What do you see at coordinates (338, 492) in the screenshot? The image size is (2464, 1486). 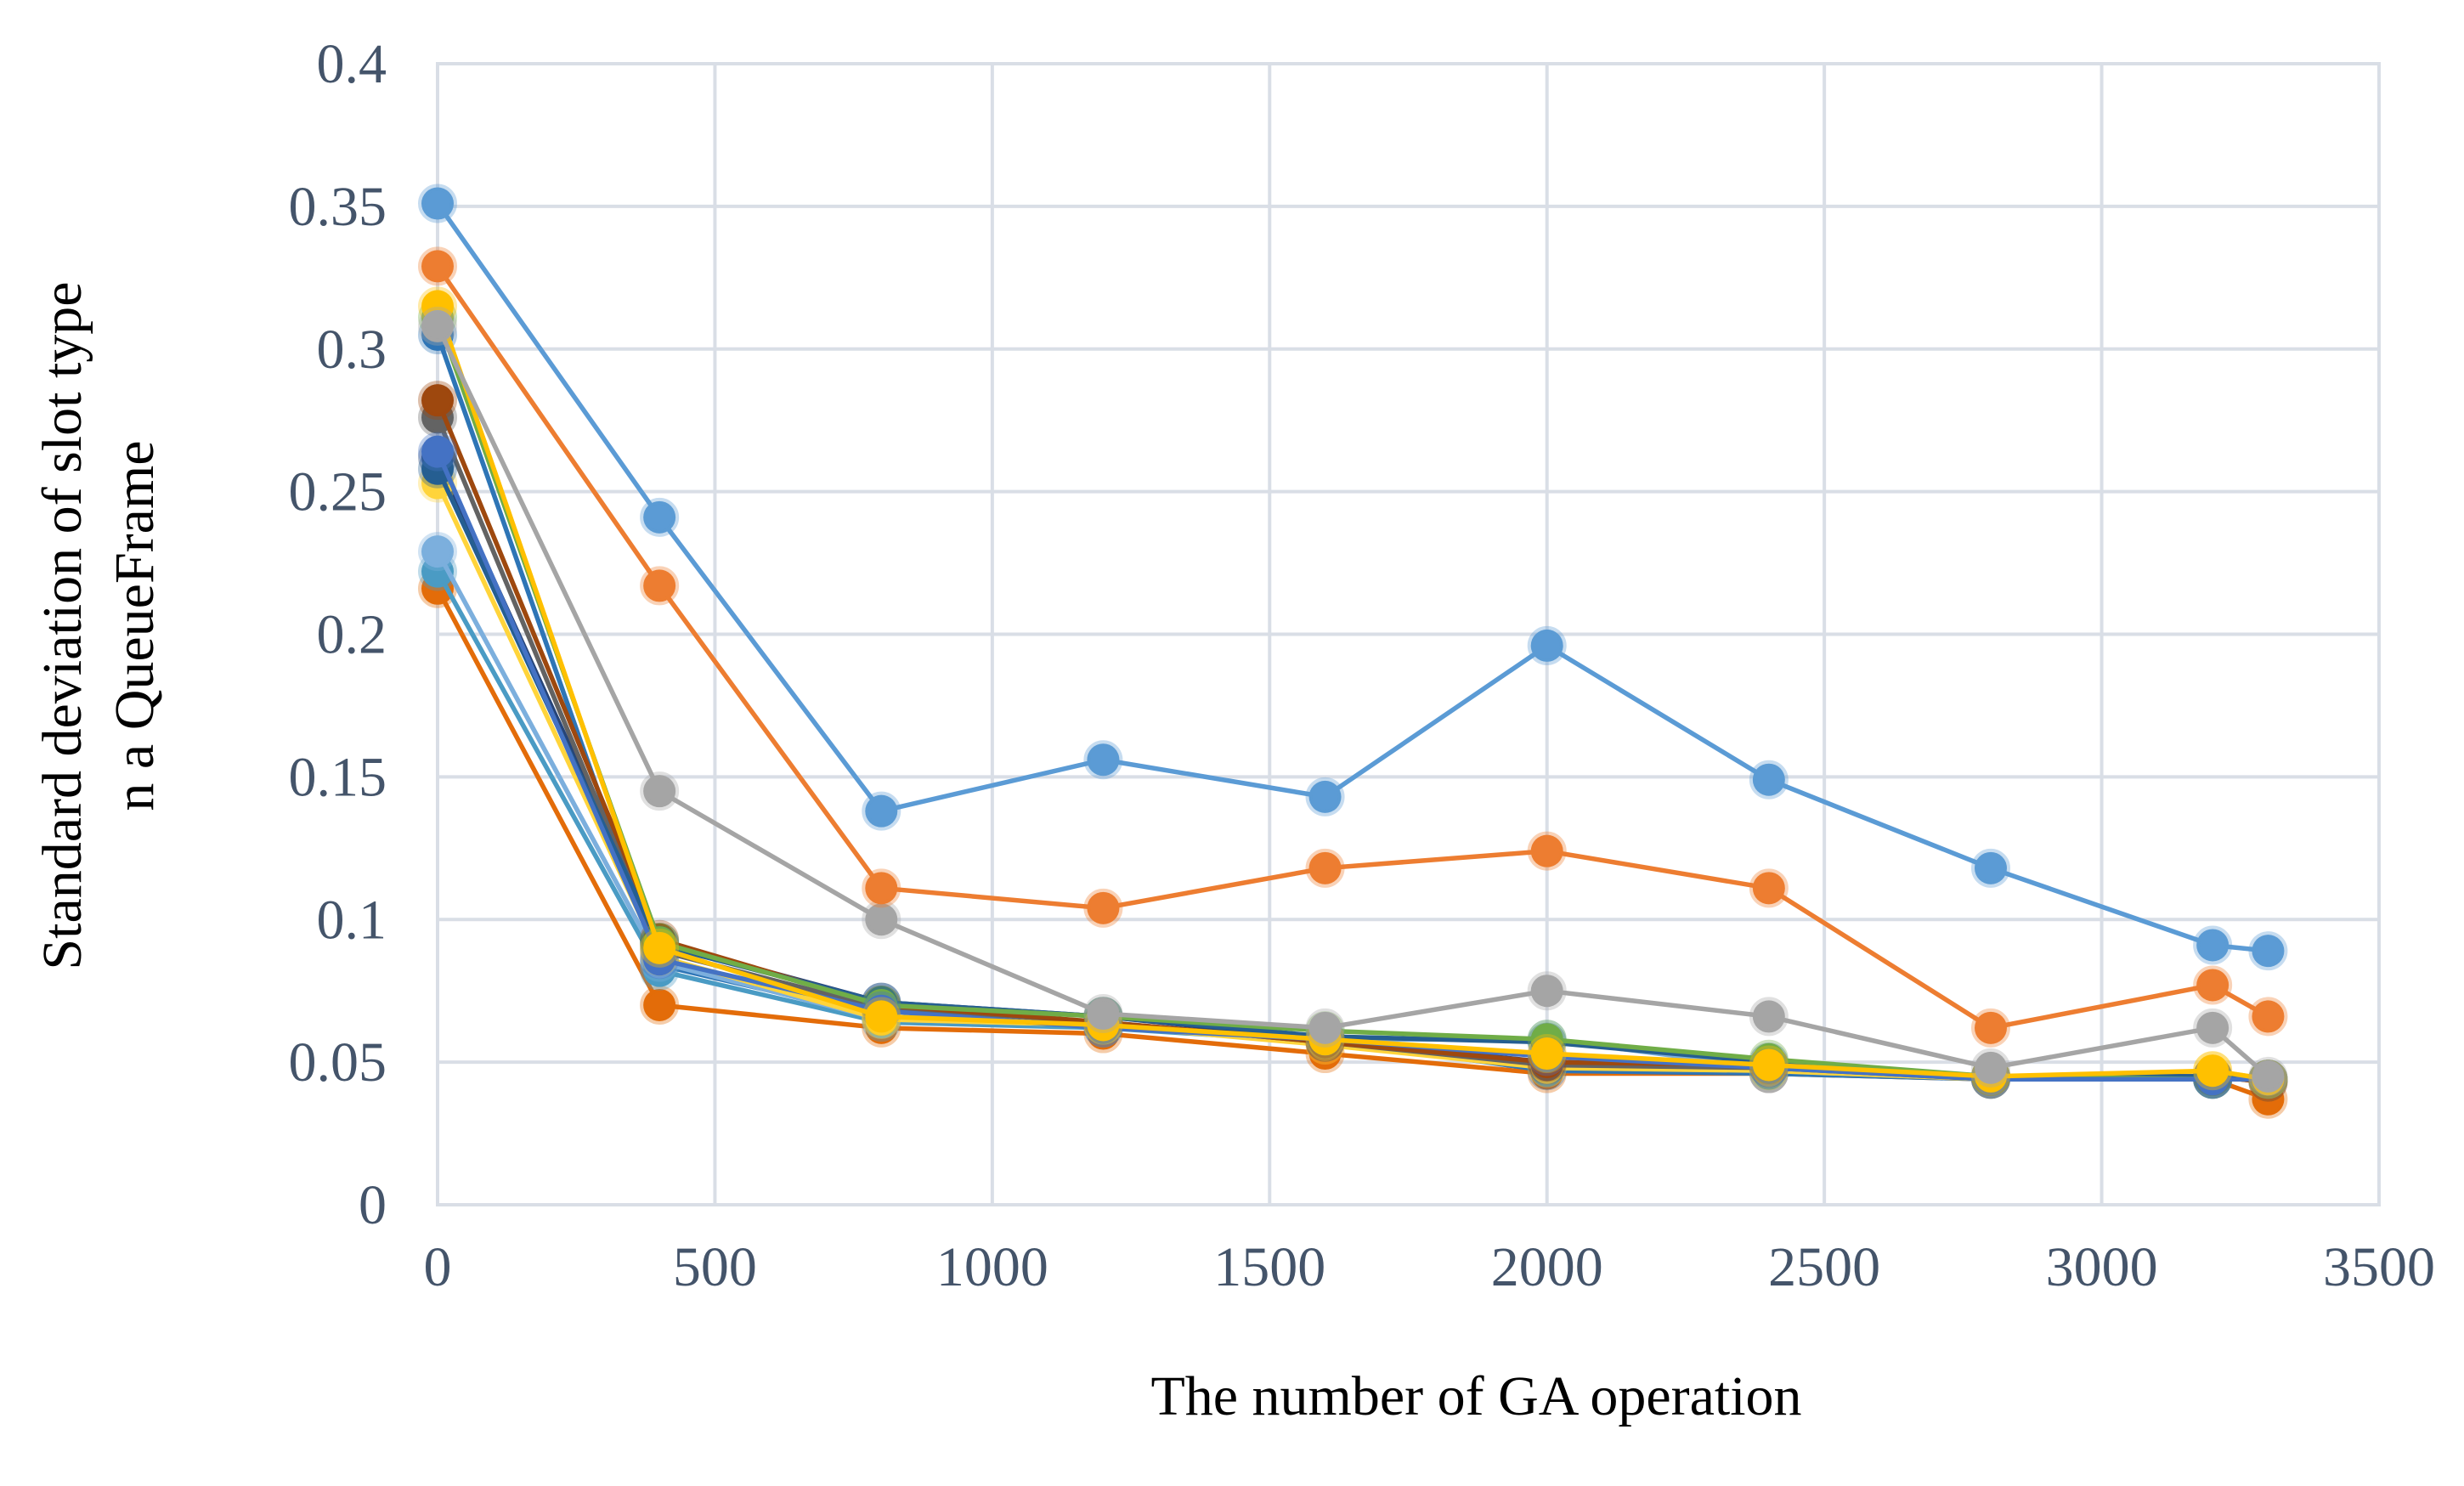 I see `y-tick-label: 0.25` at bounding box center [338, 492].